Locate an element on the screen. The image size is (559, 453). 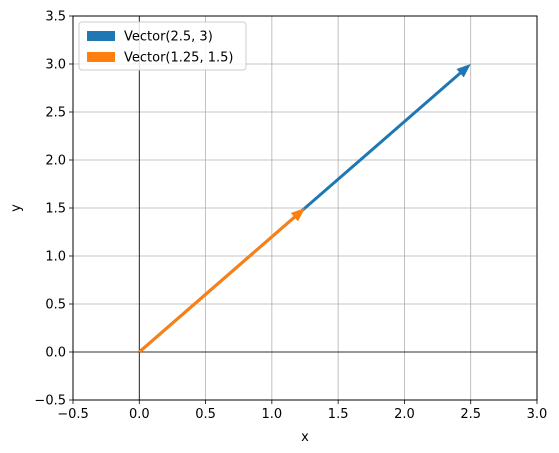
y-tick-label: −0.5 is located at coordinates (50, 401).